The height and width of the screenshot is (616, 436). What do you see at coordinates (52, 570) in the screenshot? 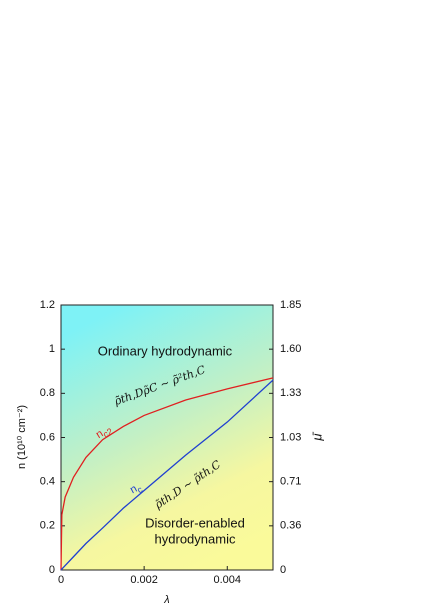
I see `y-tick-label: 0` at bounding box center [52, 570].